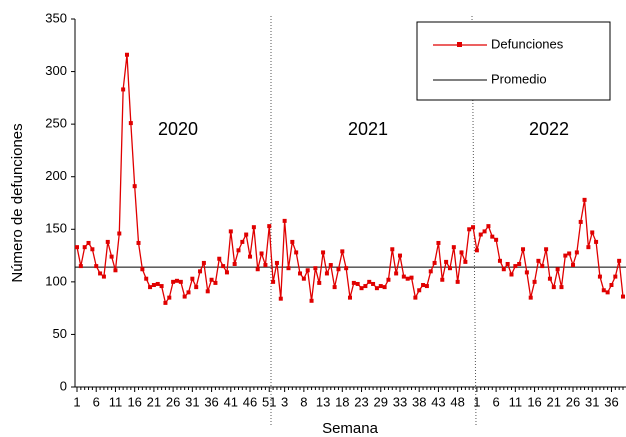  I want to click on y-tick-label: 0, so click(63, 385).